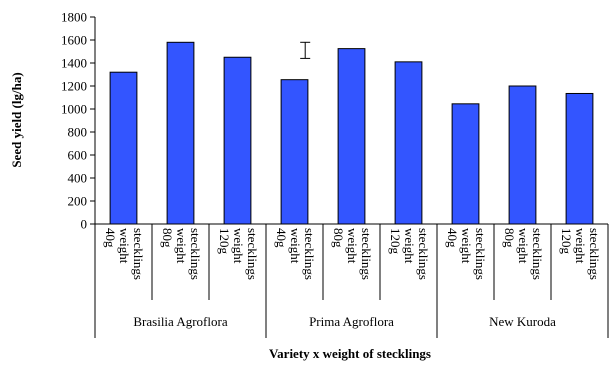 The width and height of the screenshot is (613, 365). I want to click on x-axis-label: Variety x weight of stecklings, so click(350, 353).